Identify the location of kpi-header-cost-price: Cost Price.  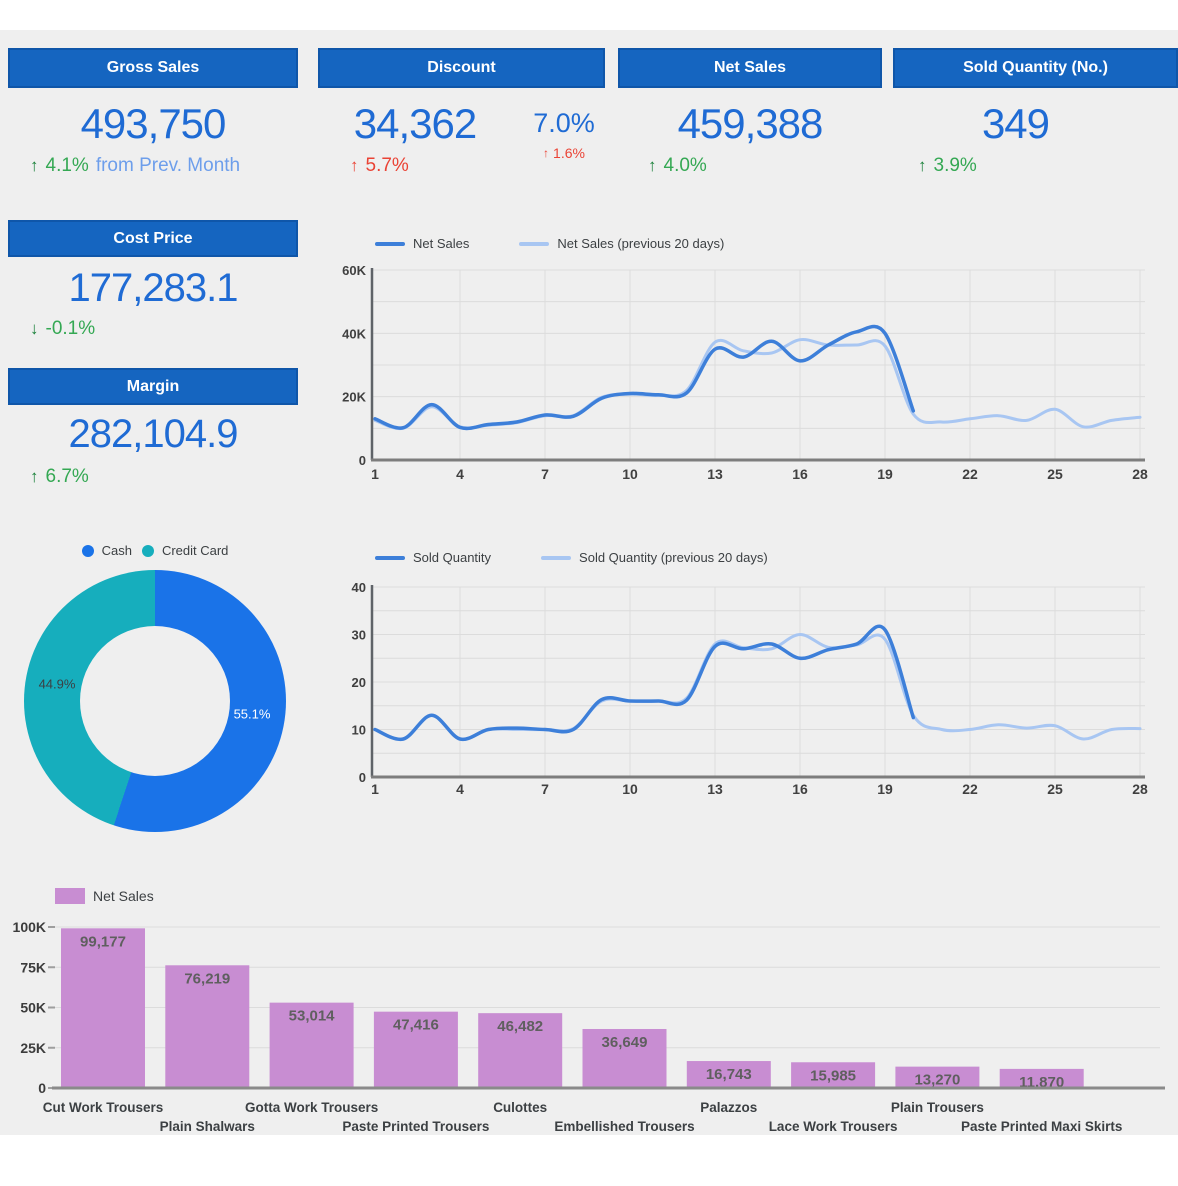
(153, 238).